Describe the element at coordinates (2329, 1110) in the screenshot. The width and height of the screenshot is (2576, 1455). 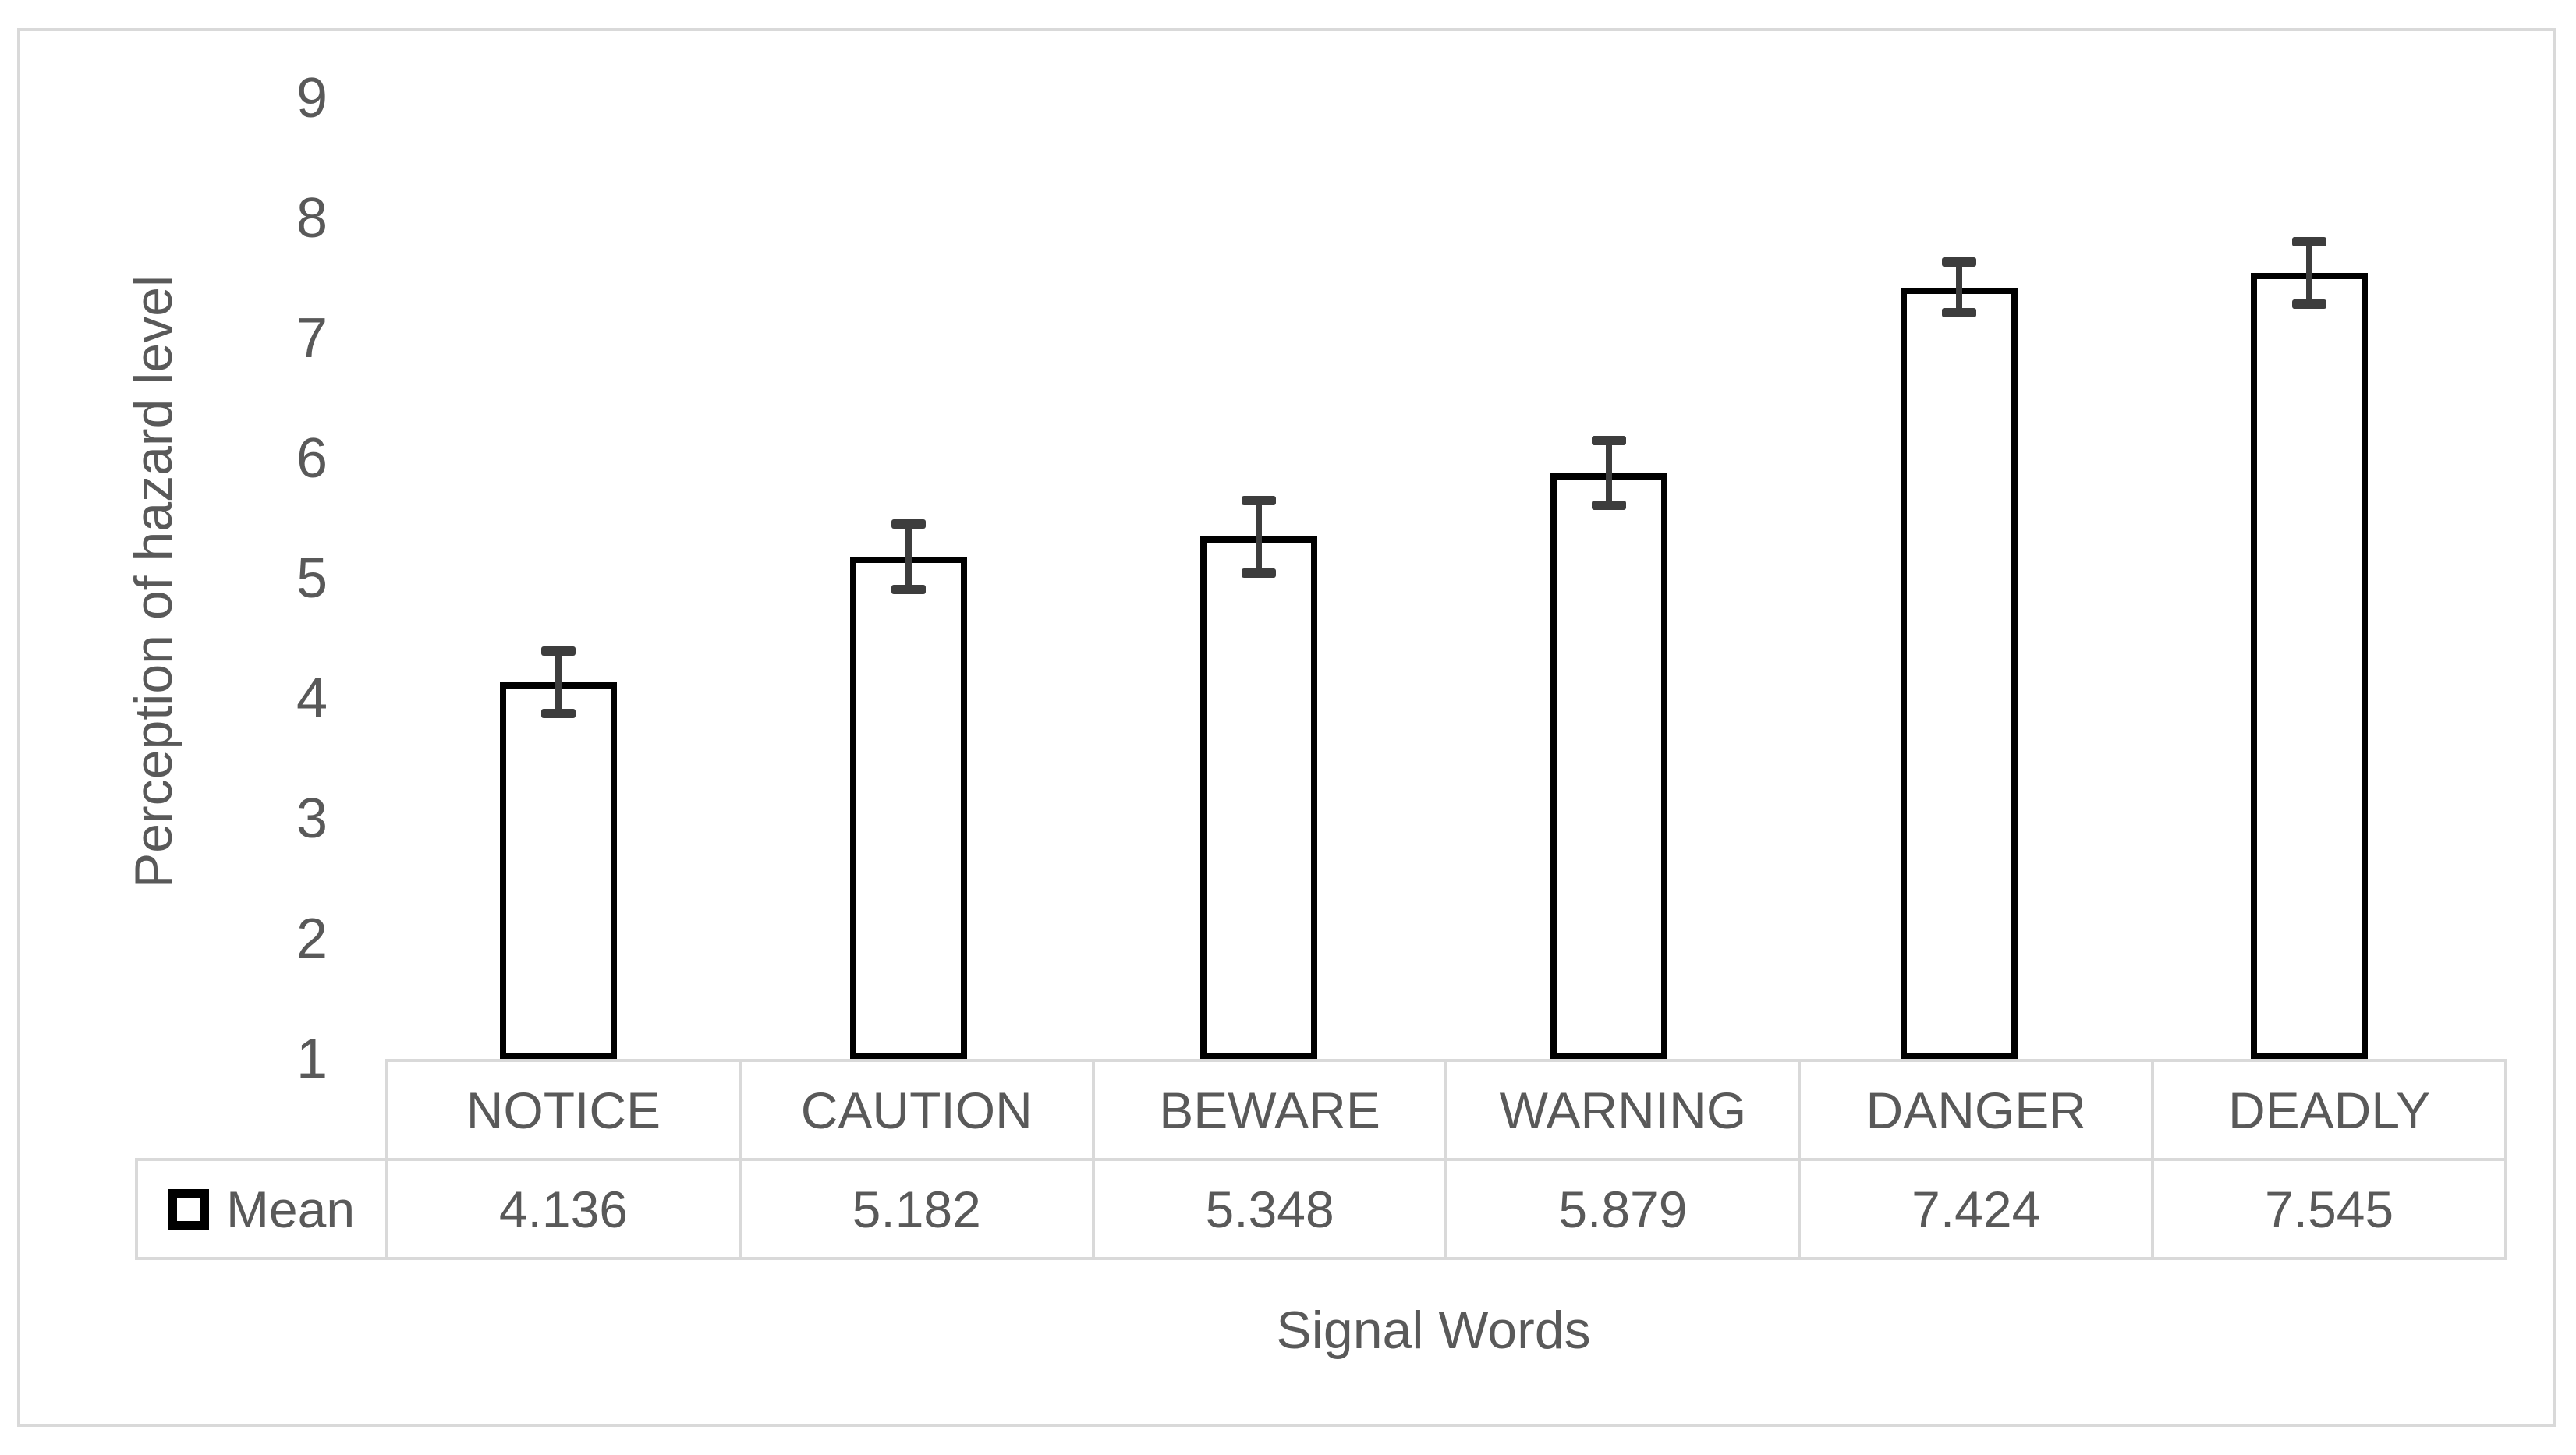
I see `column-header-deadly: DEADLY` at that location.